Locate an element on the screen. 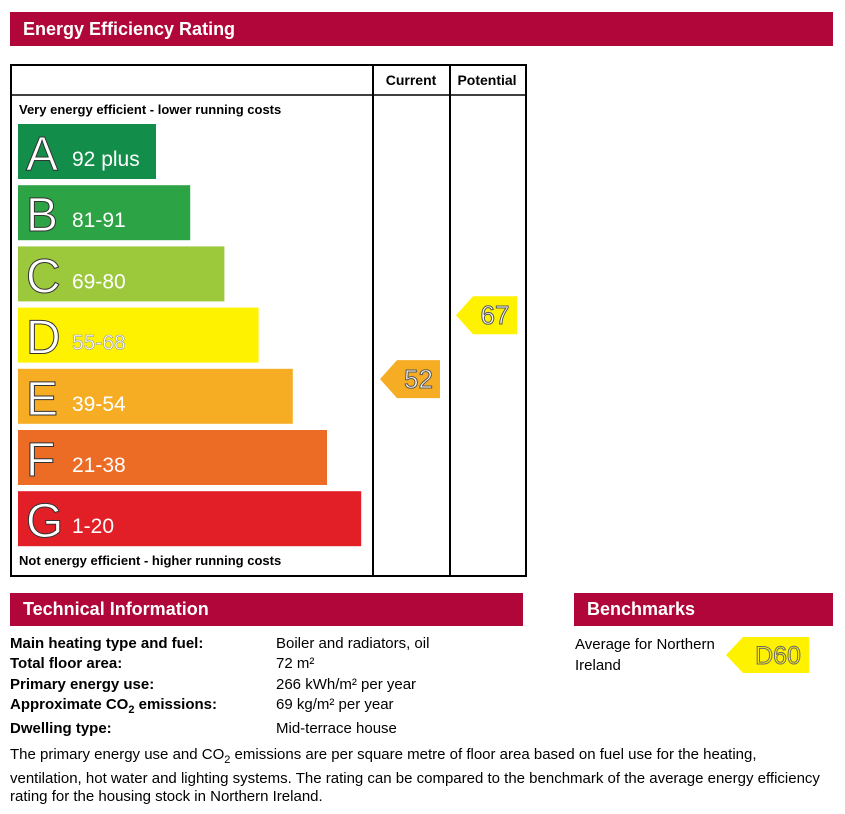  band-e-bar is located at coordinates (155, 396).